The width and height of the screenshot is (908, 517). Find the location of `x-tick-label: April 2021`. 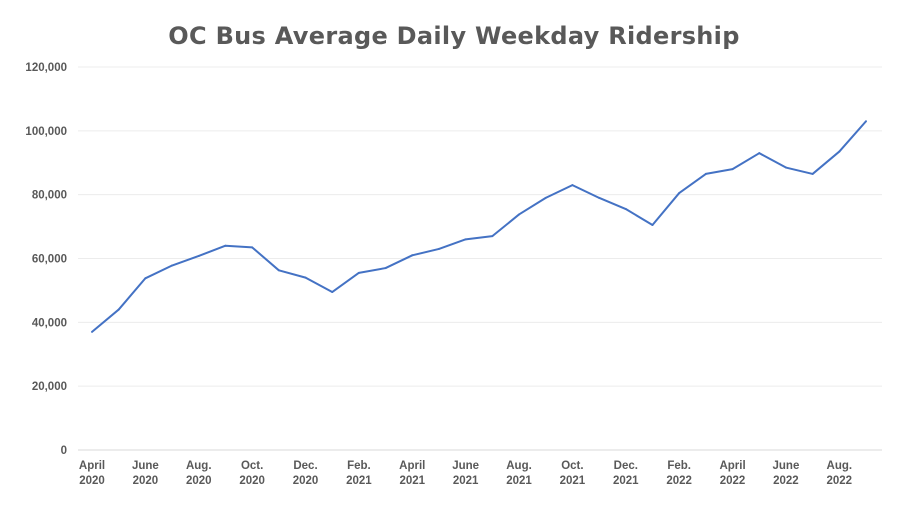

x-tick-label: April 2021 is located at coordinates (412, 473).